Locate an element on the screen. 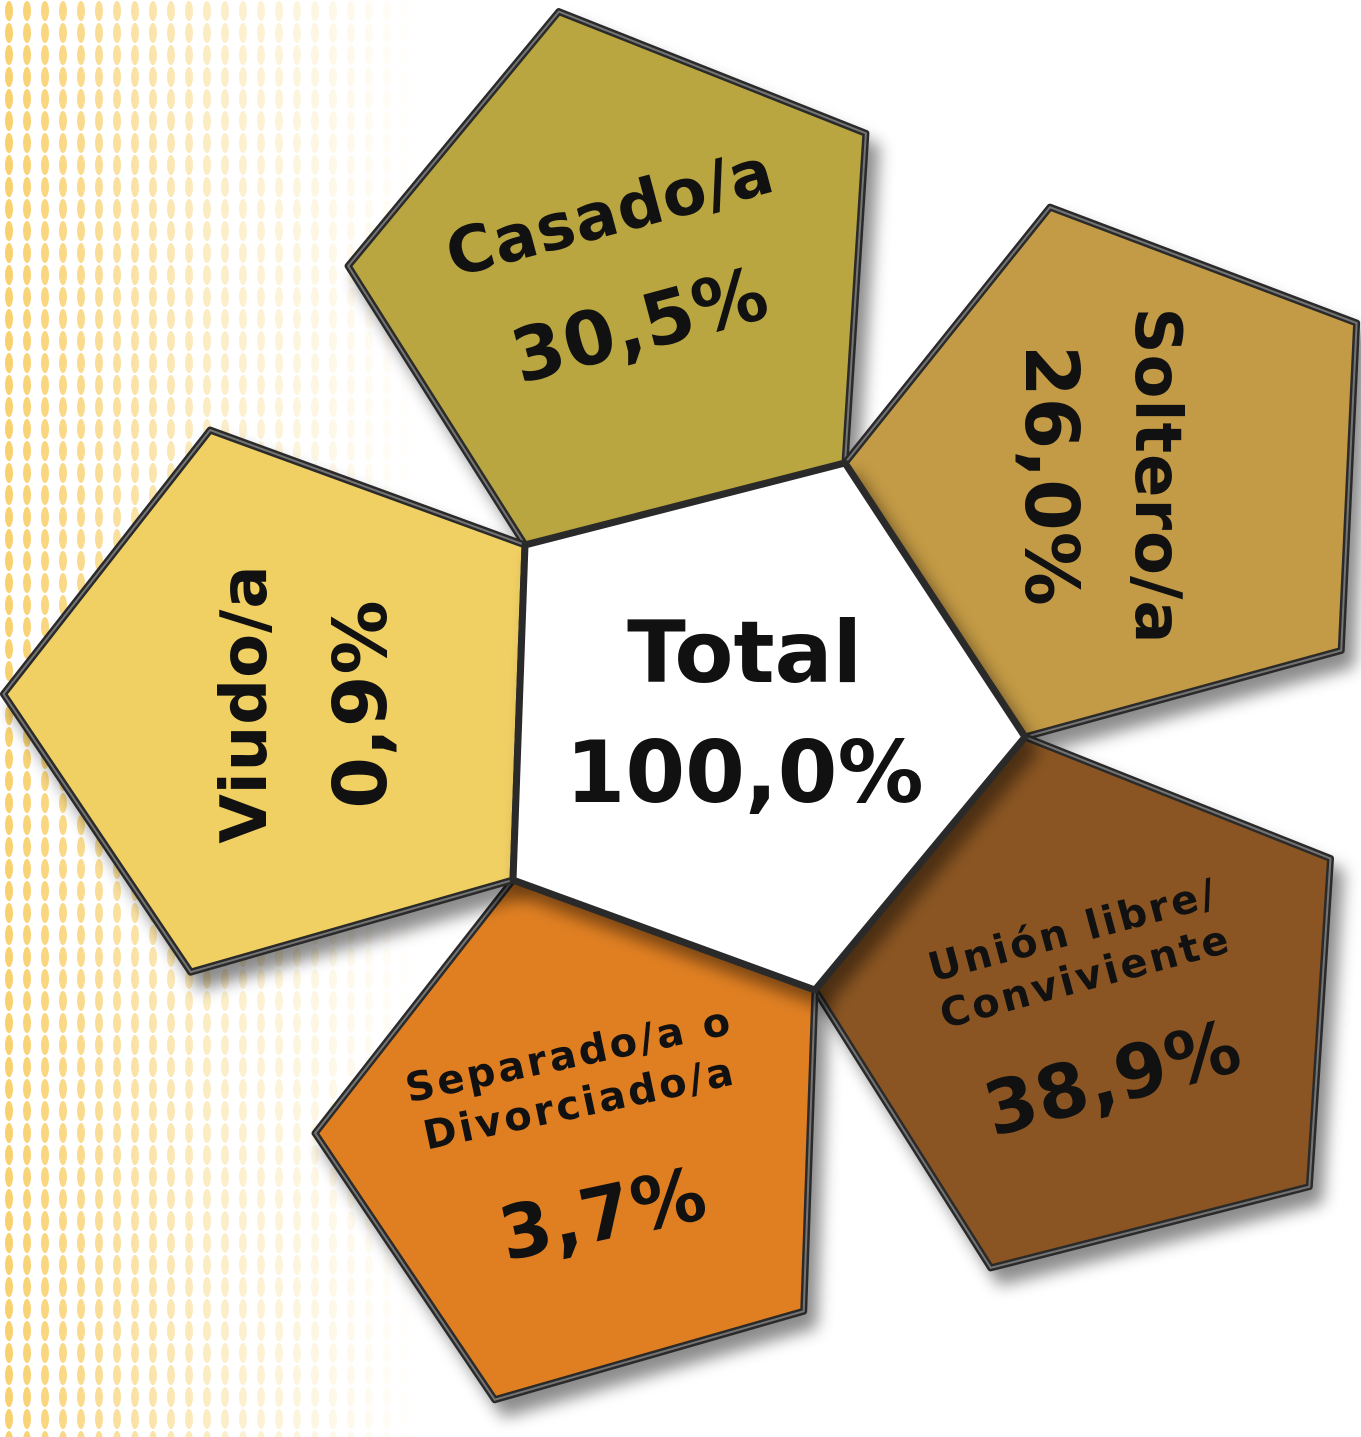 The width and height of the screenshot is (1361, 1437). segment-viudo-value: 0,9% is located at coordinates (361, 704).